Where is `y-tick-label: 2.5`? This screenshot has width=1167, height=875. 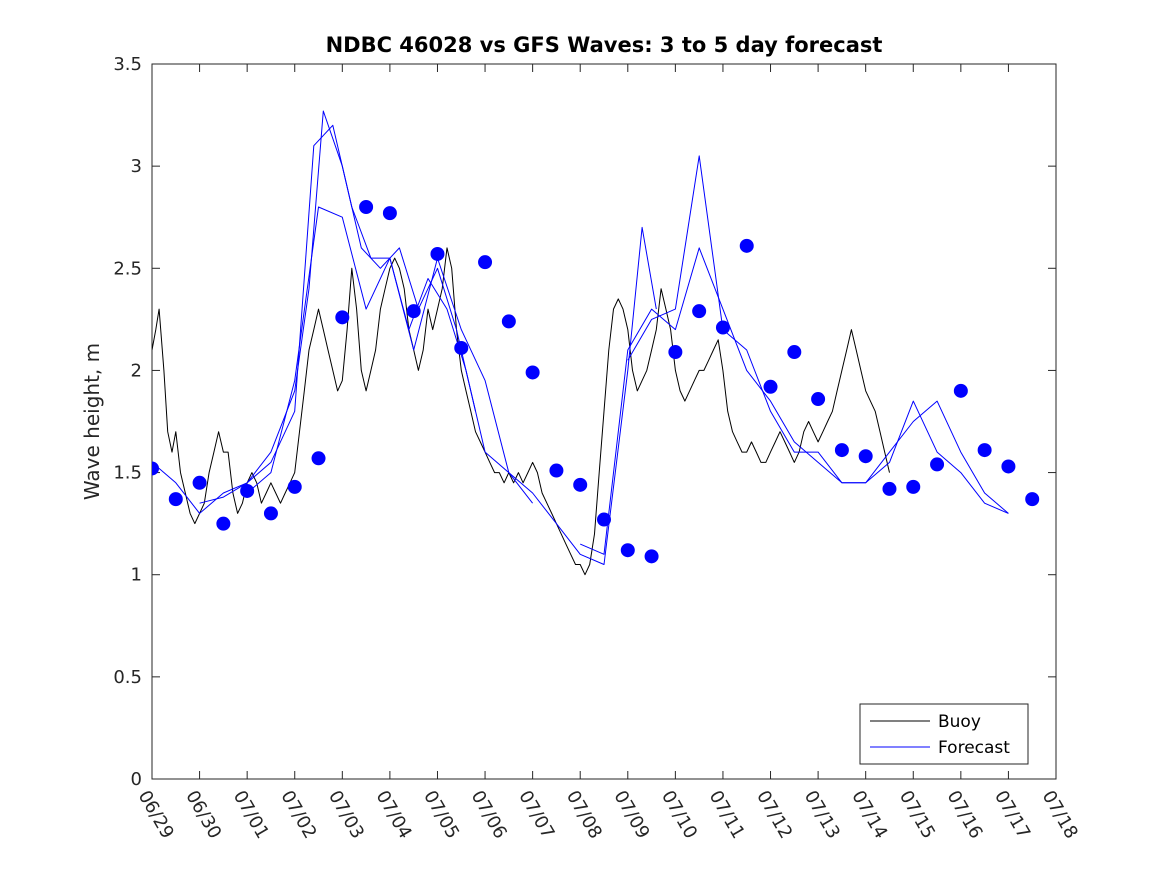 y-tick-label: 2.5 is located at coordinates (127, 268).